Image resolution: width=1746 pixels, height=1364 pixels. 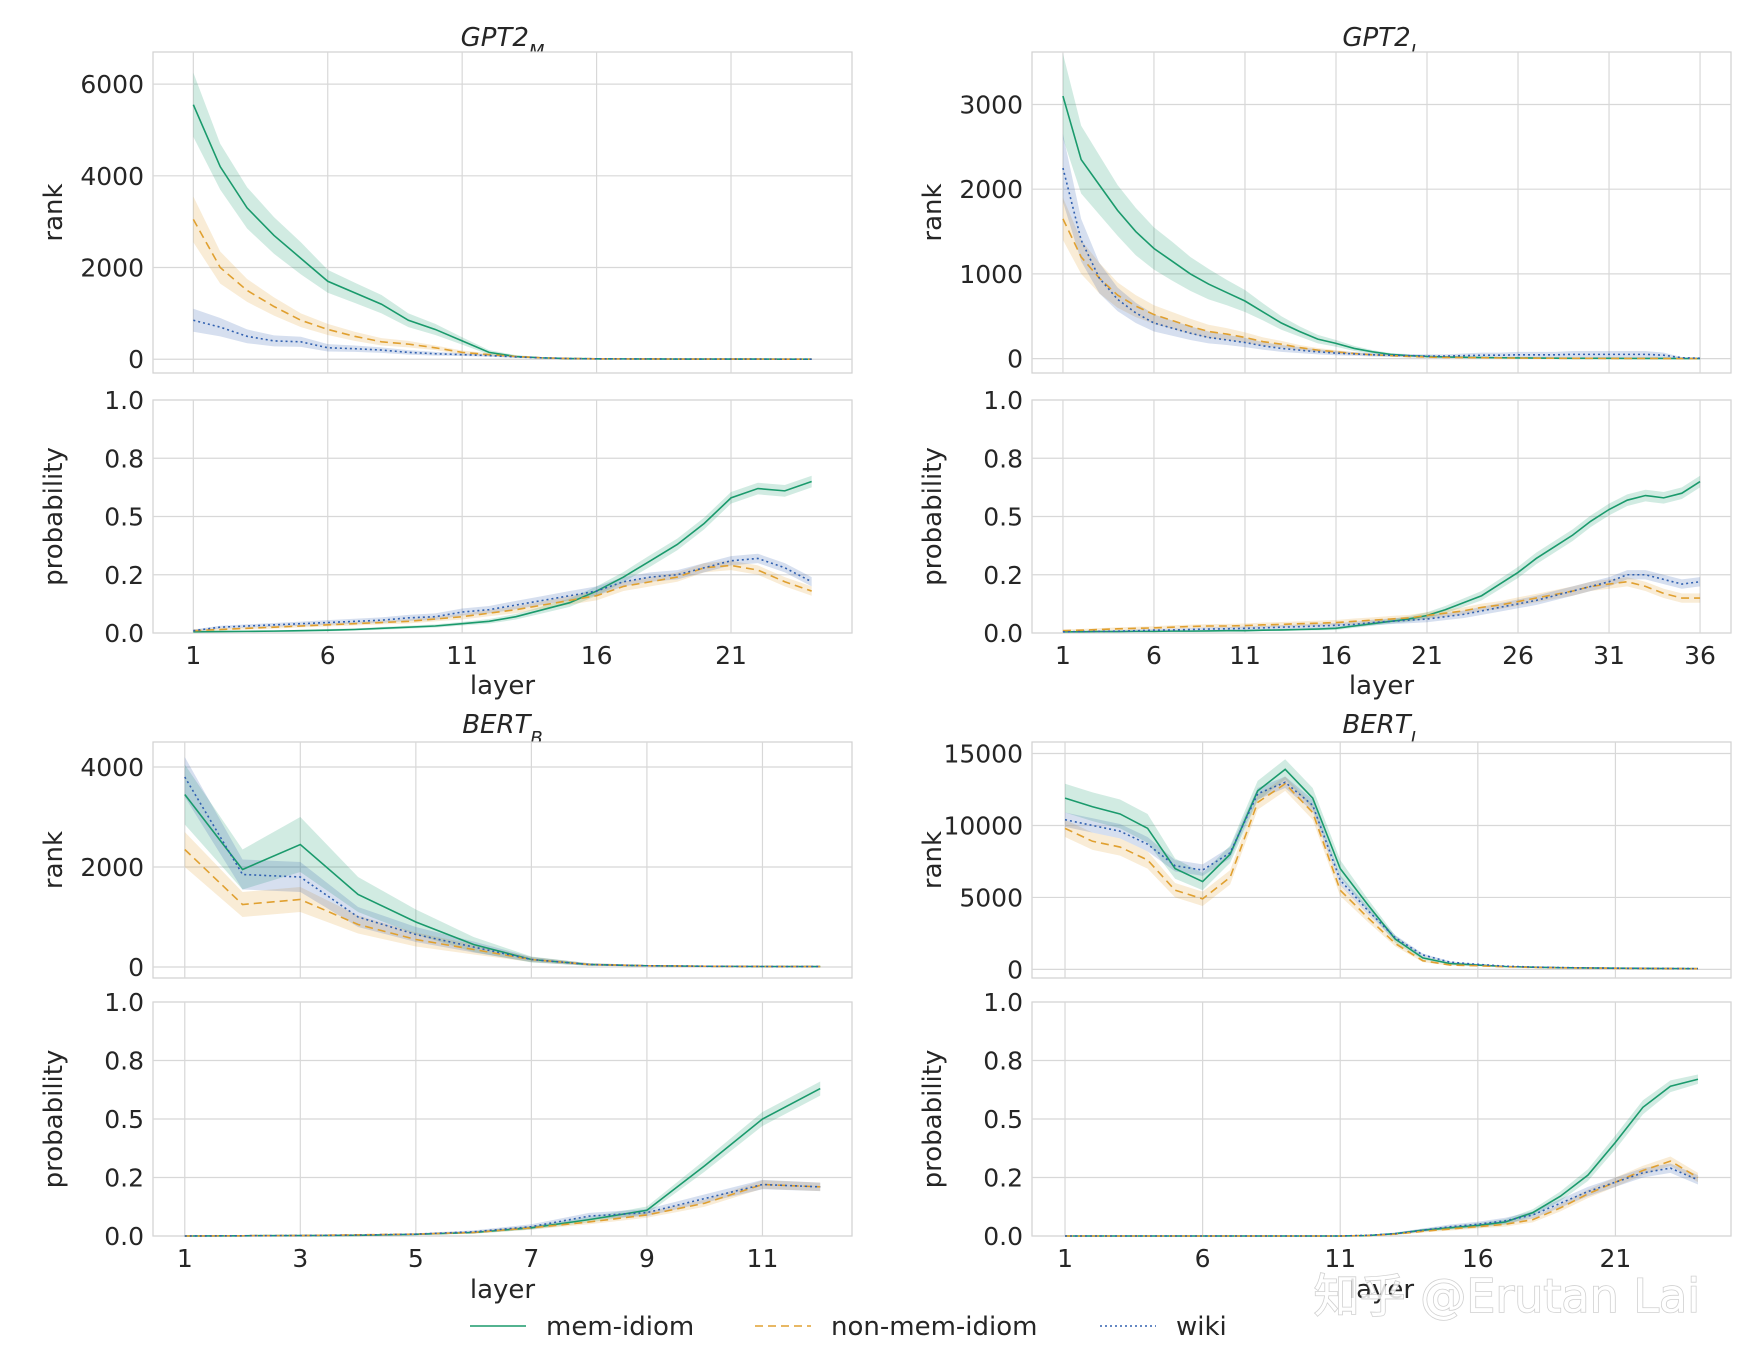 I want to click on gpt2l-prob-non-mem-idiom-line, so click(x=1381, y=606).